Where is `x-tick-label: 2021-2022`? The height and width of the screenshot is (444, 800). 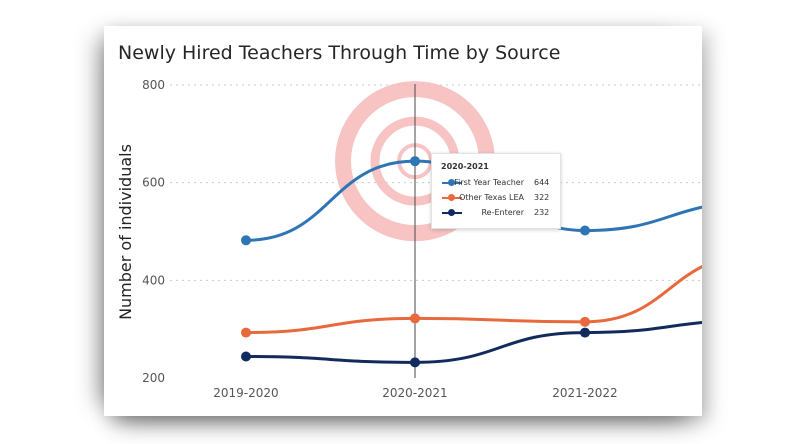
x-tick-label: 2021-2022 is located at coordinates (584, 393).